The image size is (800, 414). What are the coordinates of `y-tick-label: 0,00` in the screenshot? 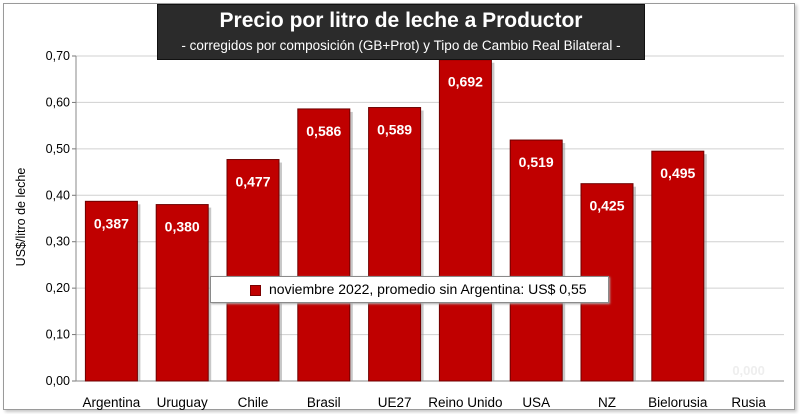 It's located at (58, 381).